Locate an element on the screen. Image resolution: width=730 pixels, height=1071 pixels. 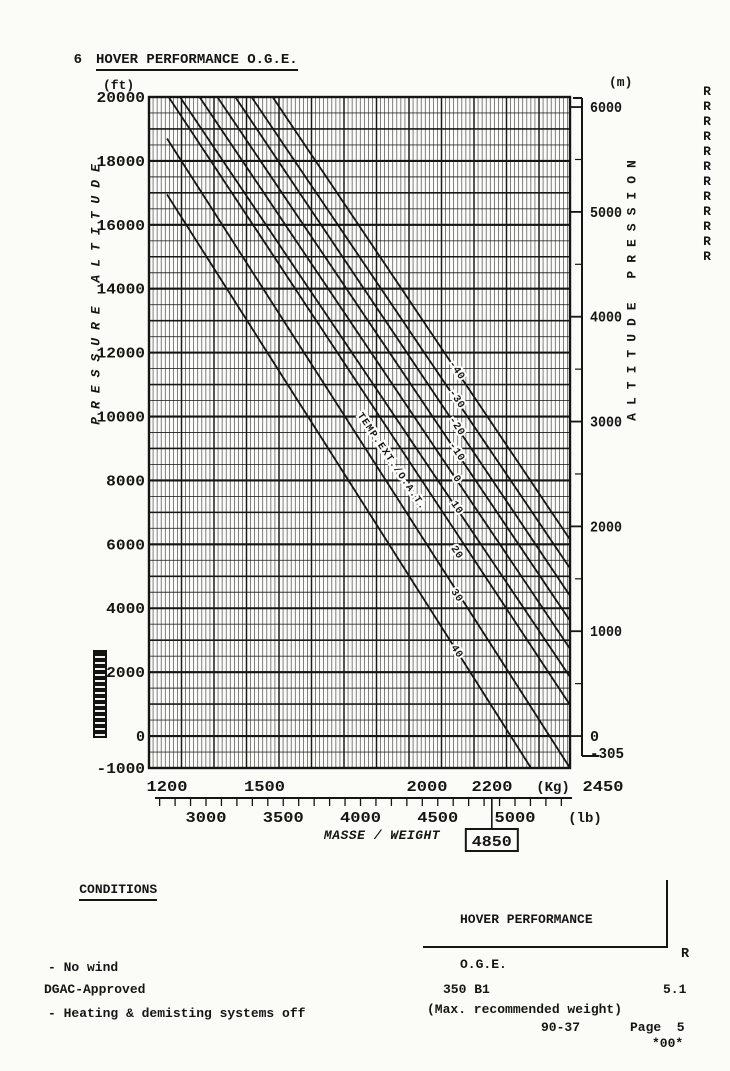
title-block-line3: (Max. recommended weight) is located at coordinates (525, 1009).